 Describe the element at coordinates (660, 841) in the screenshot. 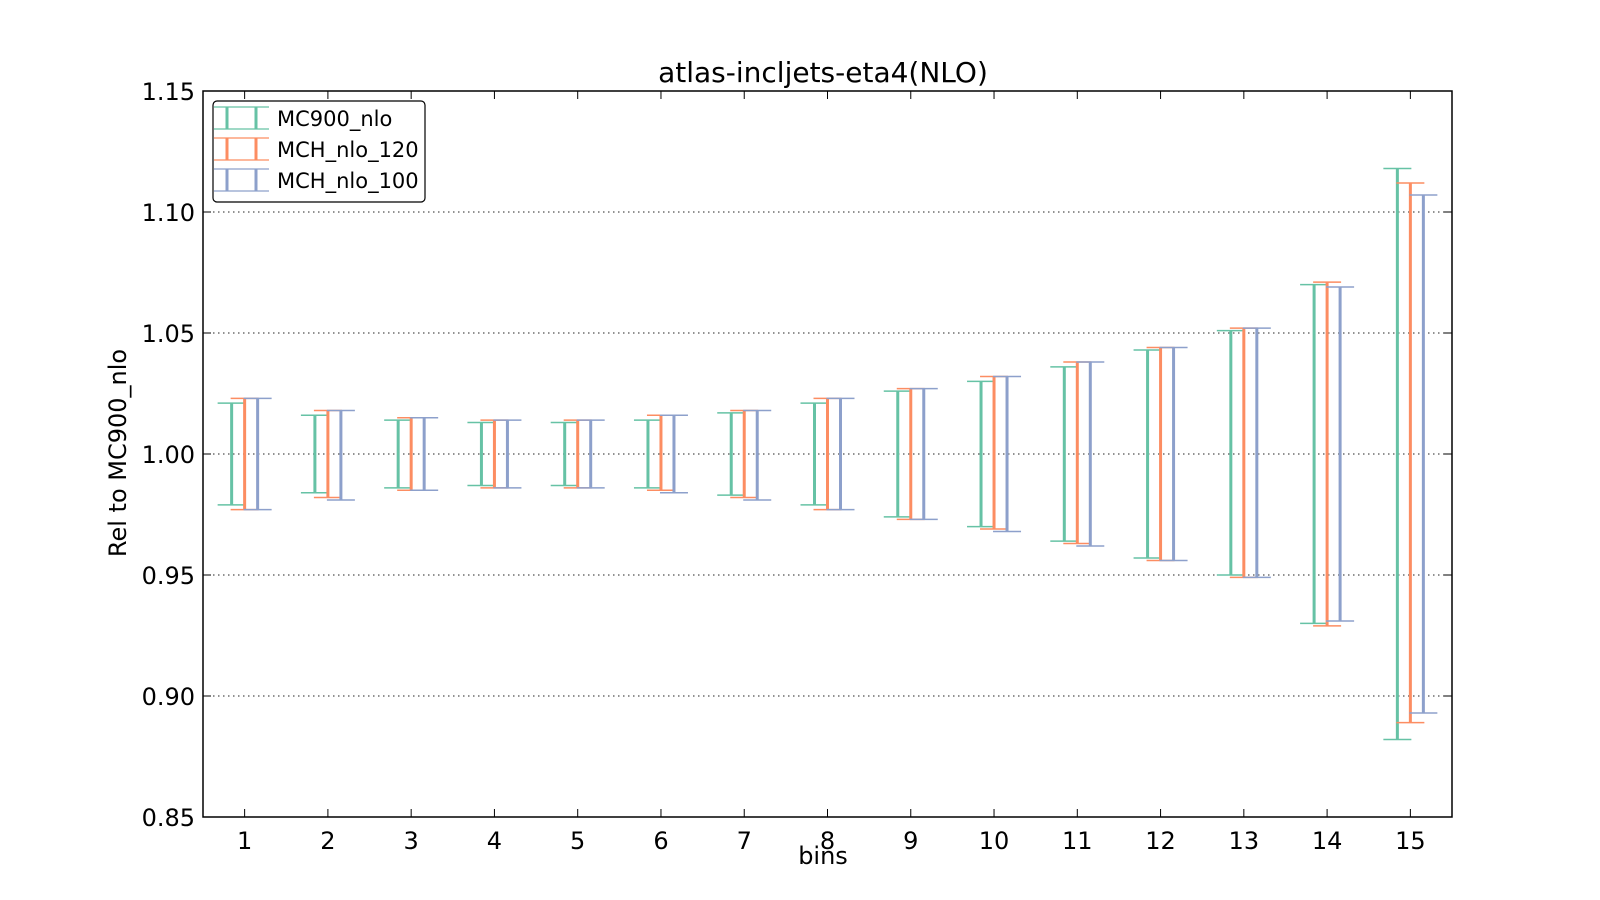

I see `x-tick-label: 6` at that location.